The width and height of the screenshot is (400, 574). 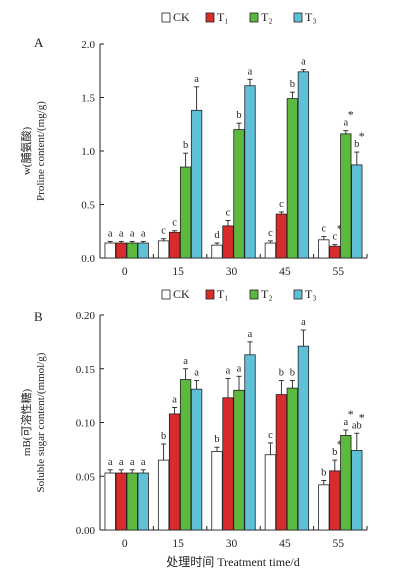 I want to click on y-tick-label: 2.0, so click(x=88, y=45).